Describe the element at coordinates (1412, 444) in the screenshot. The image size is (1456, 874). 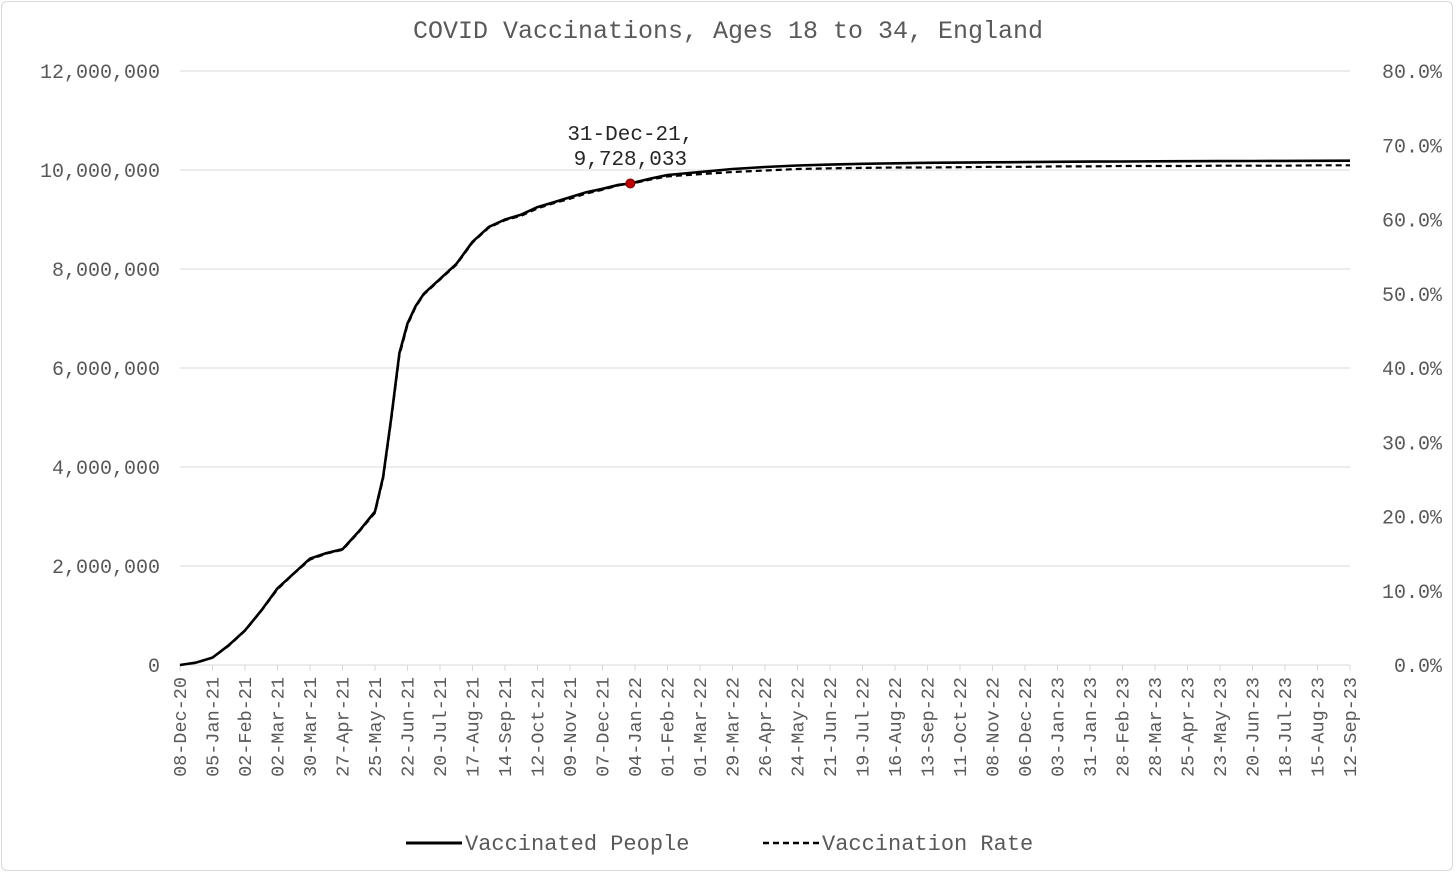
I see `y-right-tick-label: 30.0%` at that location.